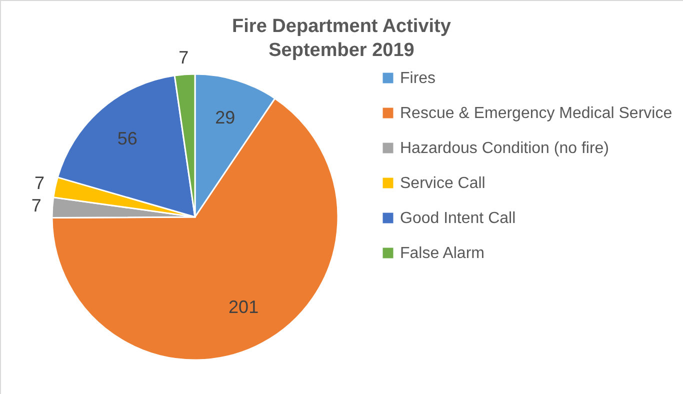 The width and height of the screenshot is (683, 394). I want to click on data-label: 56, so click(127, 138).